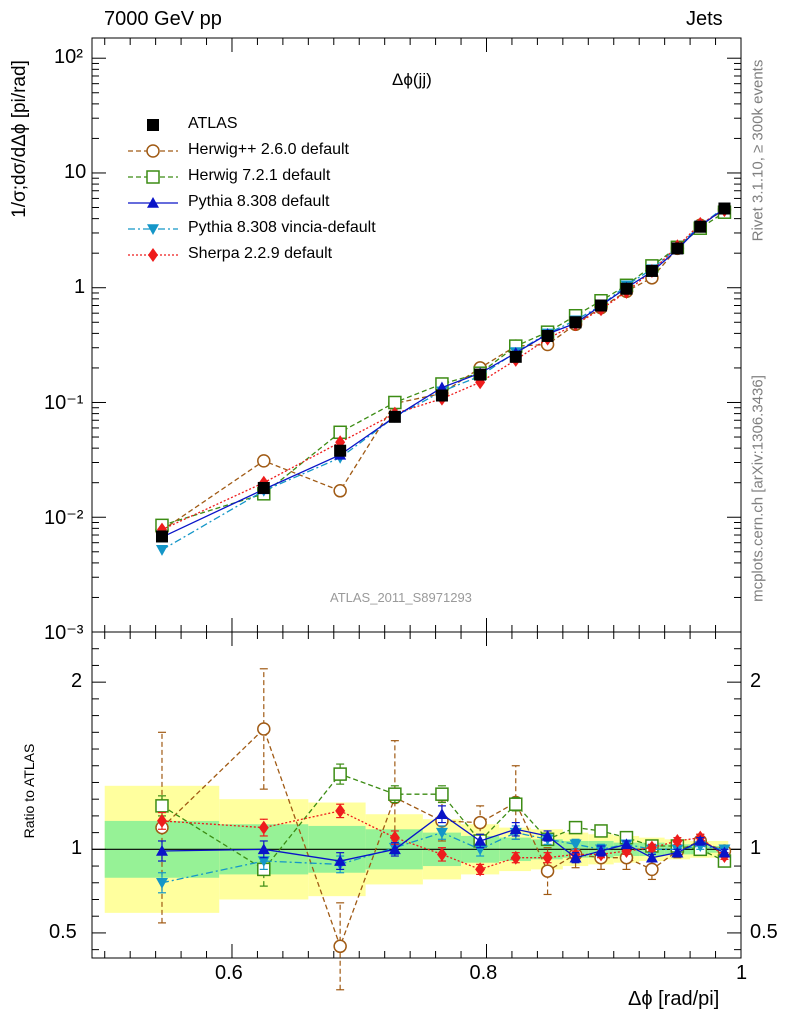 The height and width of the screenshot is (1024, 786). Describe the element at coordinates (77, 681) in the screenshot. I see `ratio-tick-label-left: 2` at that location.